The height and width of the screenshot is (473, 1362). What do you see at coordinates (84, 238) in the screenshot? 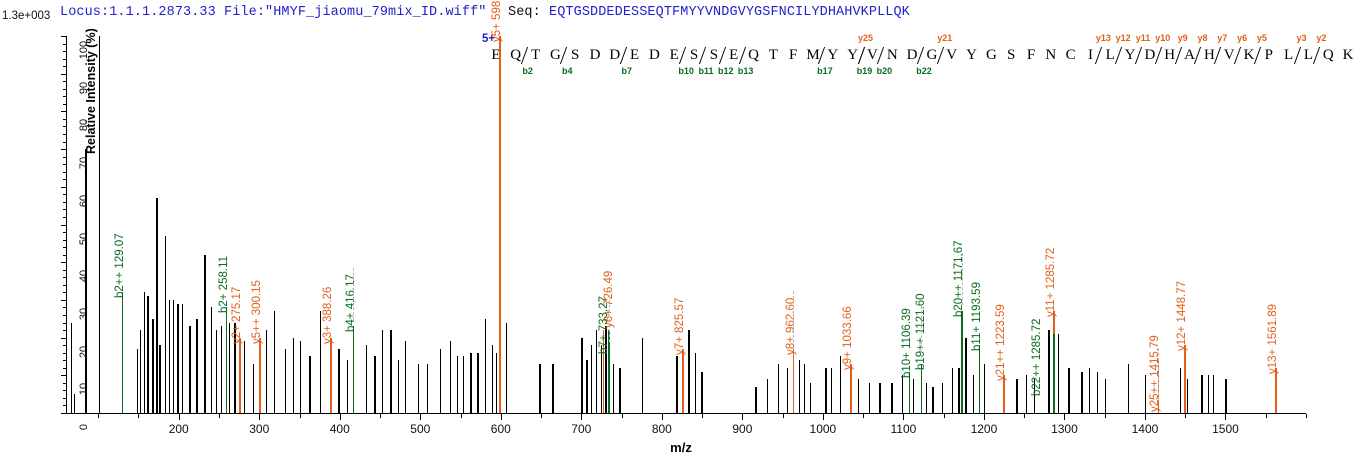
I see `y-axis-tick-label: 50` at bounding box center [84, 238].